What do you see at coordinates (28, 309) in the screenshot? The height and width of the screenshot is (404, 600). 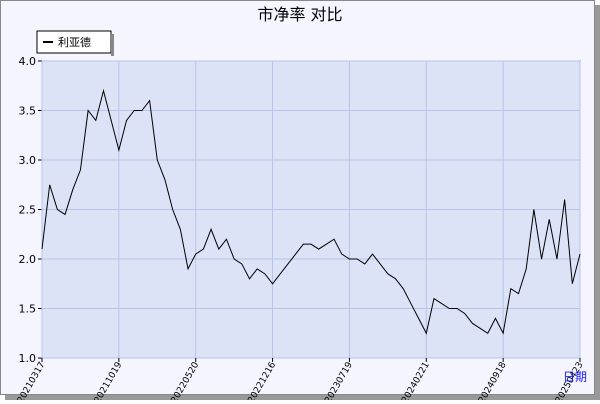 I see `y-tick-label: 1.5` at bounding box center [28, 309].